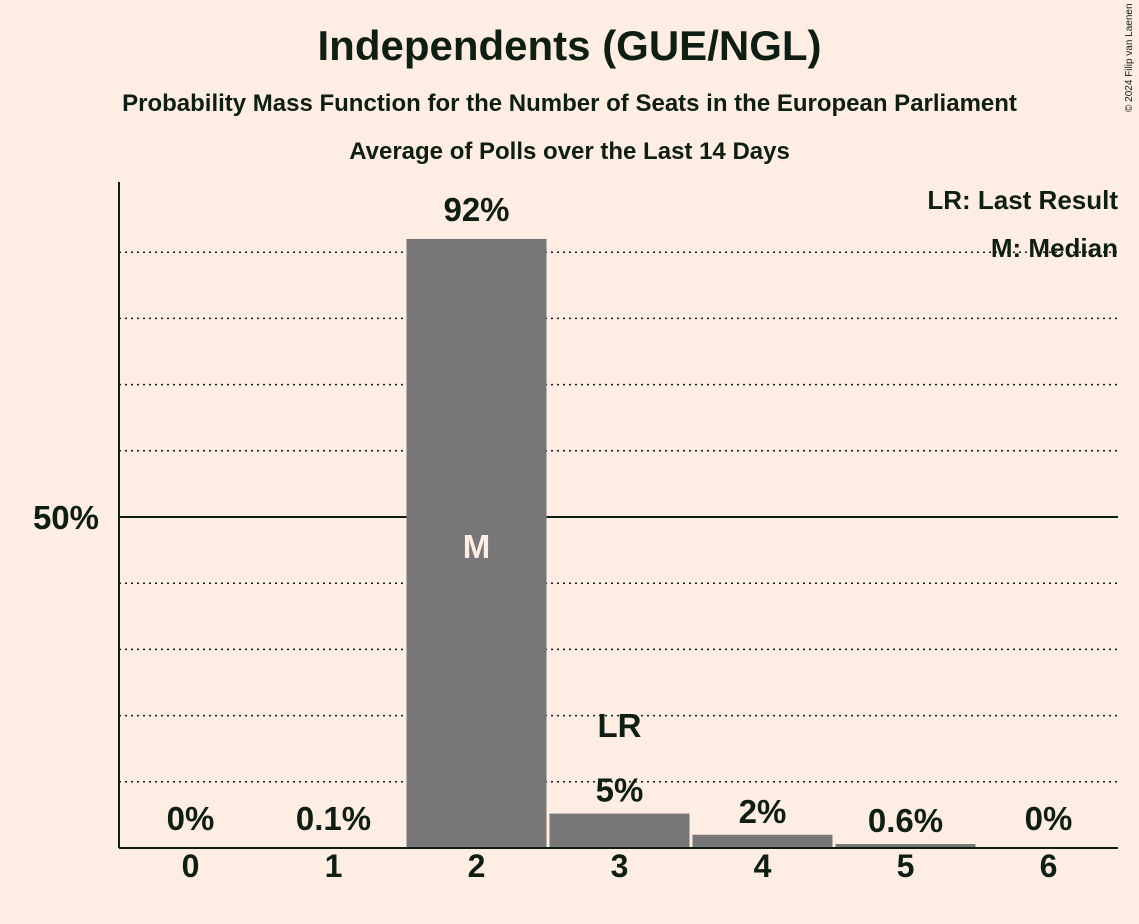 The width and height of the screenshot is (1139, 924). I want to click on data-label-1: 0.1%, so click(333, 818).